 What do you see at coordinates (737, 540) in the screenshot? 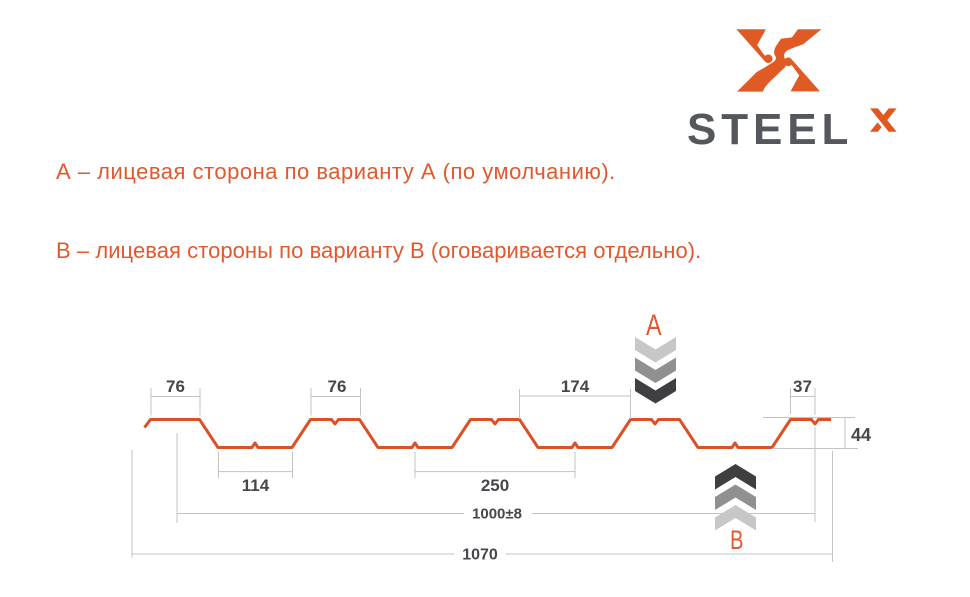
I see `svg-text: B` at bounding box center [737, 540].